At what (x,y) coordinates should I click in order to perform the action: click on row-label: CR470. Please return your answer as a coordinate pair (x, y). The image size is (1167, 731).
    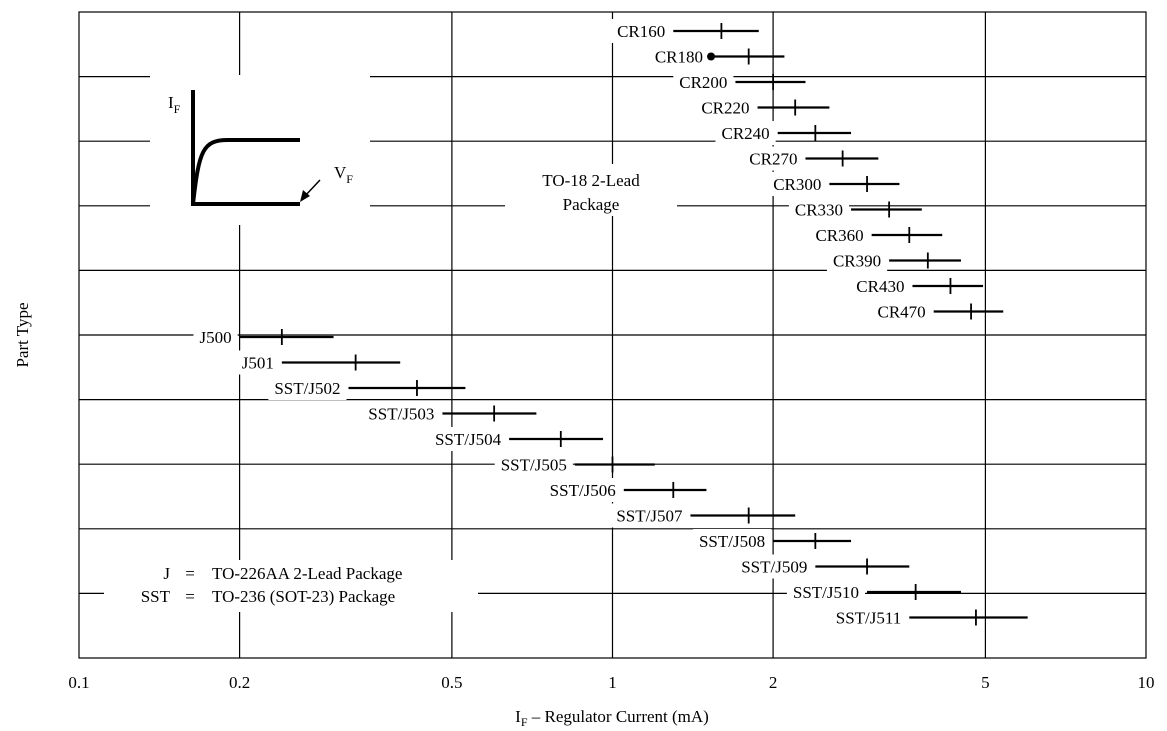
    Looking at the image, I should click on (902, 312).